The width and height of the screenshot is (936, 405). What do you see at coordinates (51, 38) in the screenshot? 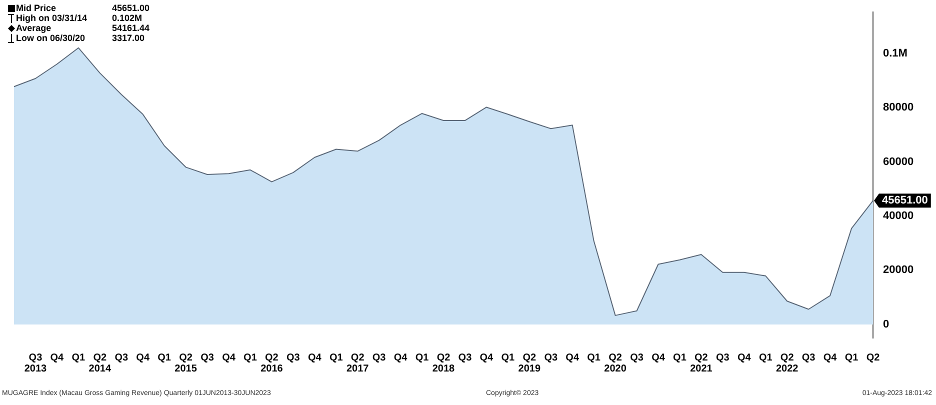
I see `annotation: Low on 06/30/20` at bounding box center [51, 38].